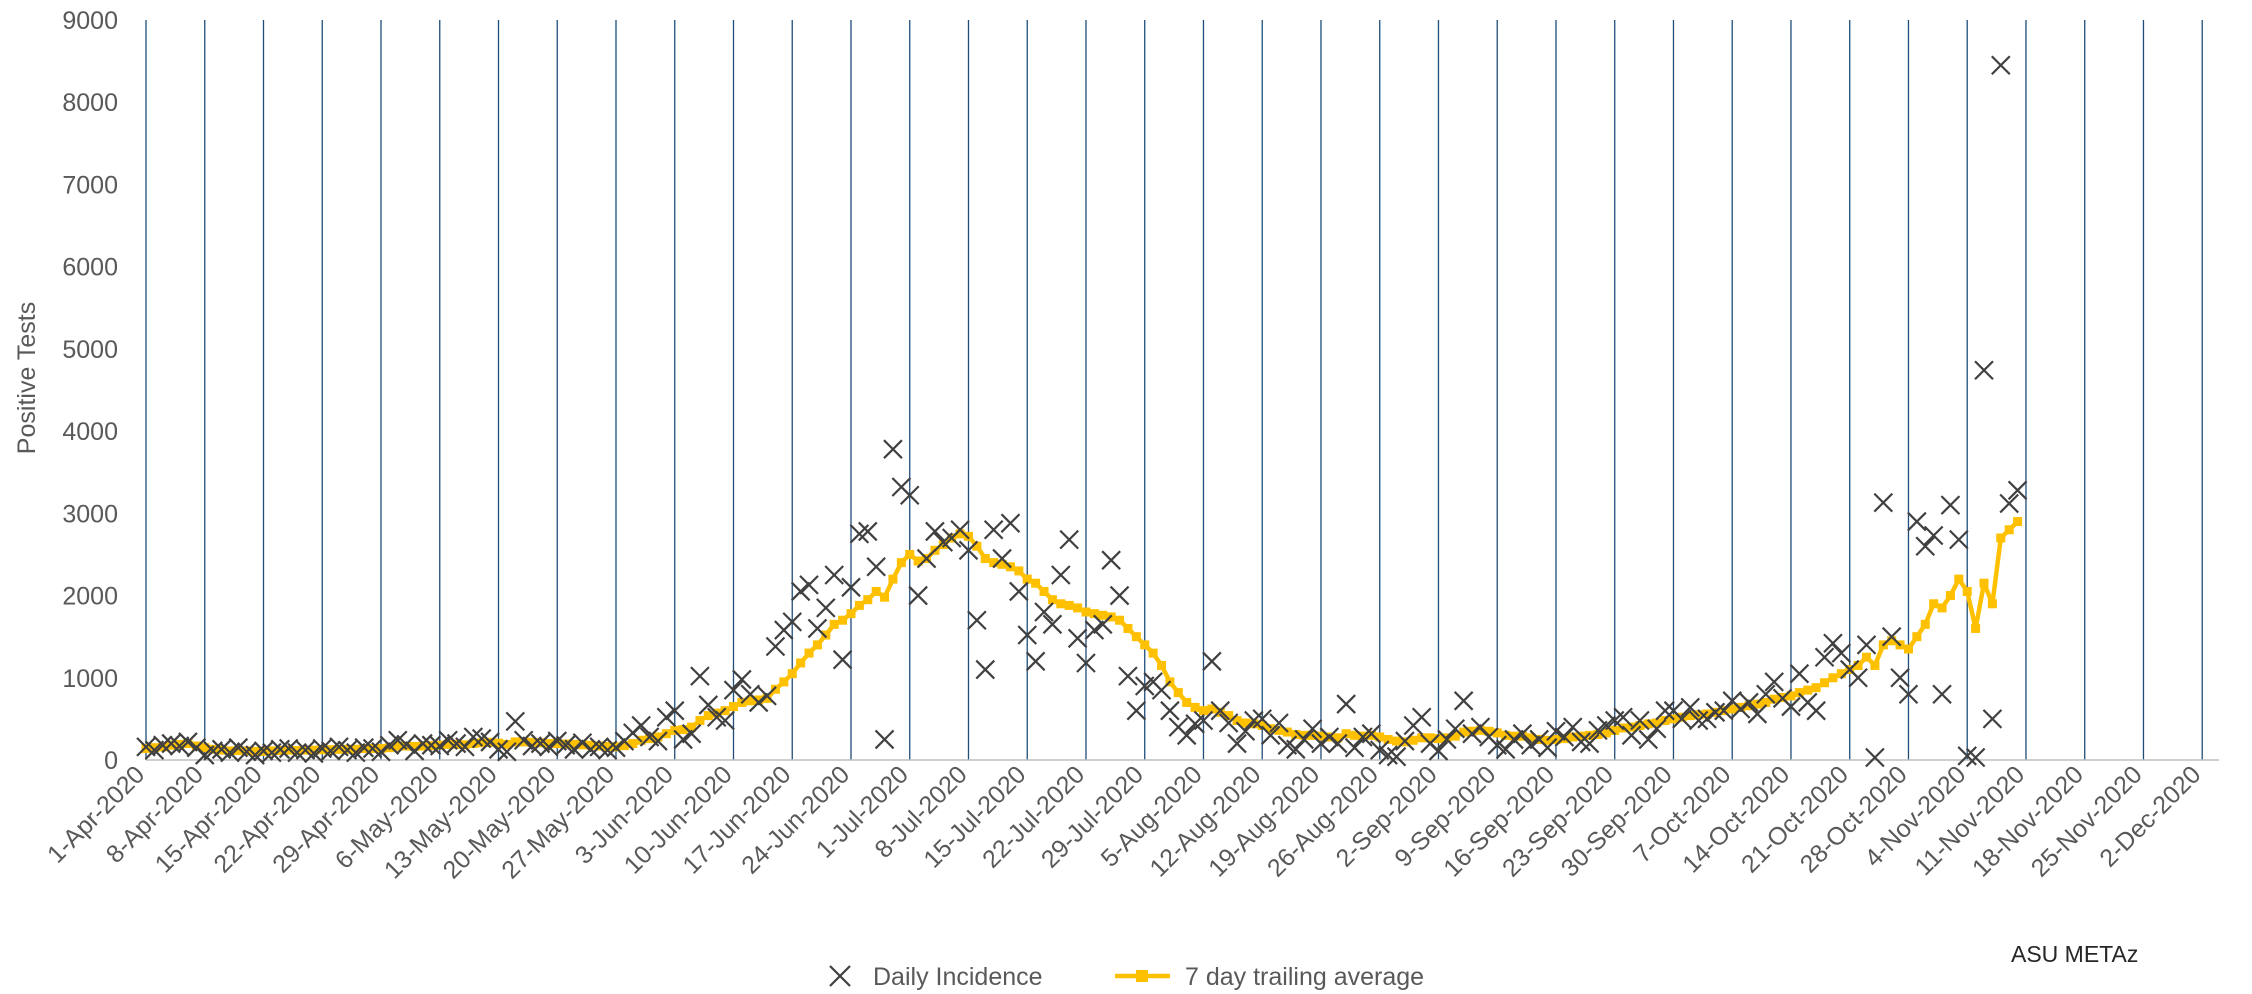  I want to click on y-tick-label: 1000, so click(90, 679).